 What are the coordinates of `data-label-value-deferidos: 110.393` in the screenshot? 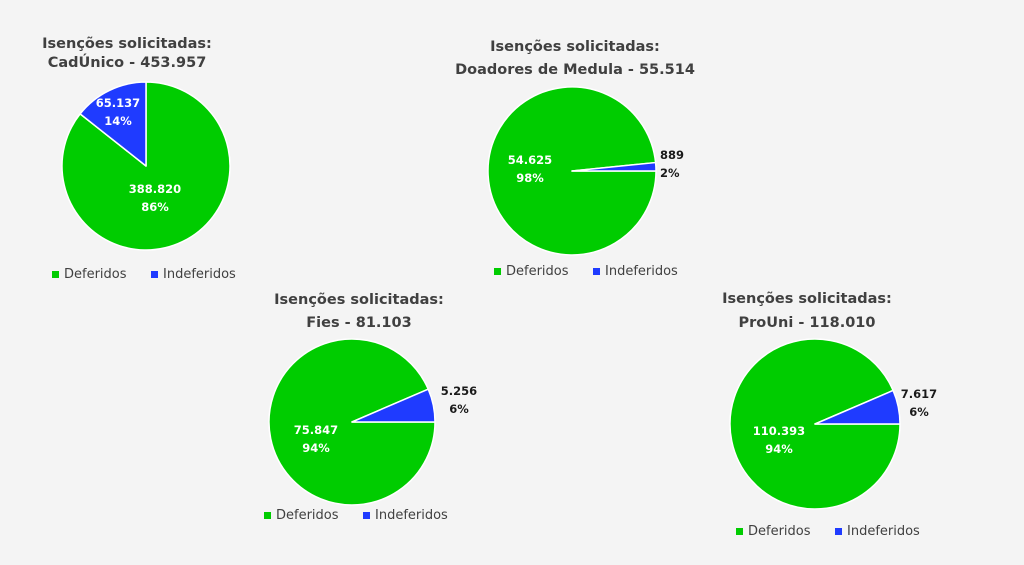 It's located at (779, 431).